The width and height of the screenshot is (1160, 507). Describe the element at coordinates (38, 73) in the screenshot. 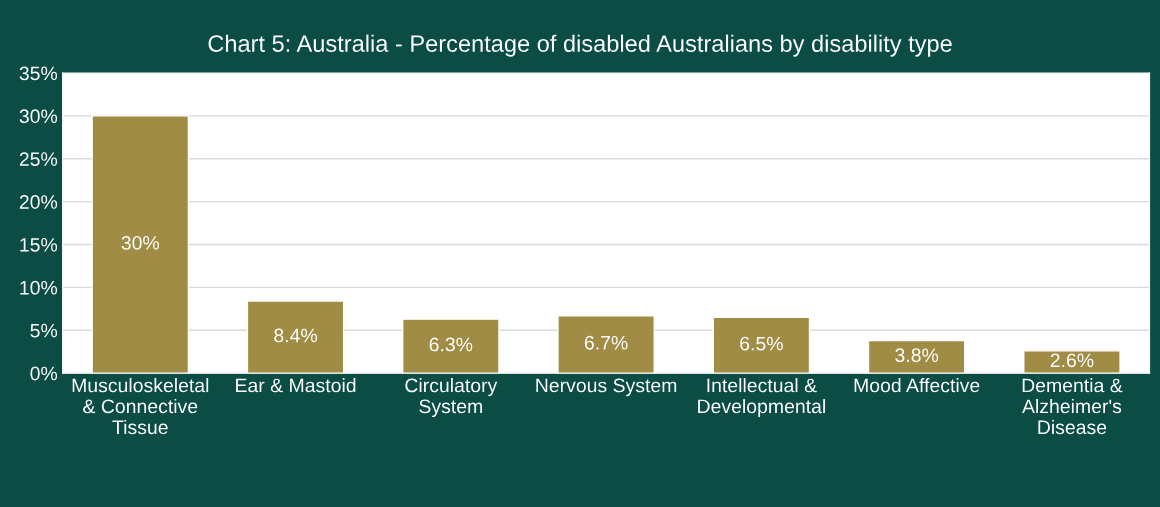

I see `y-tick-label: 35%` at that location.